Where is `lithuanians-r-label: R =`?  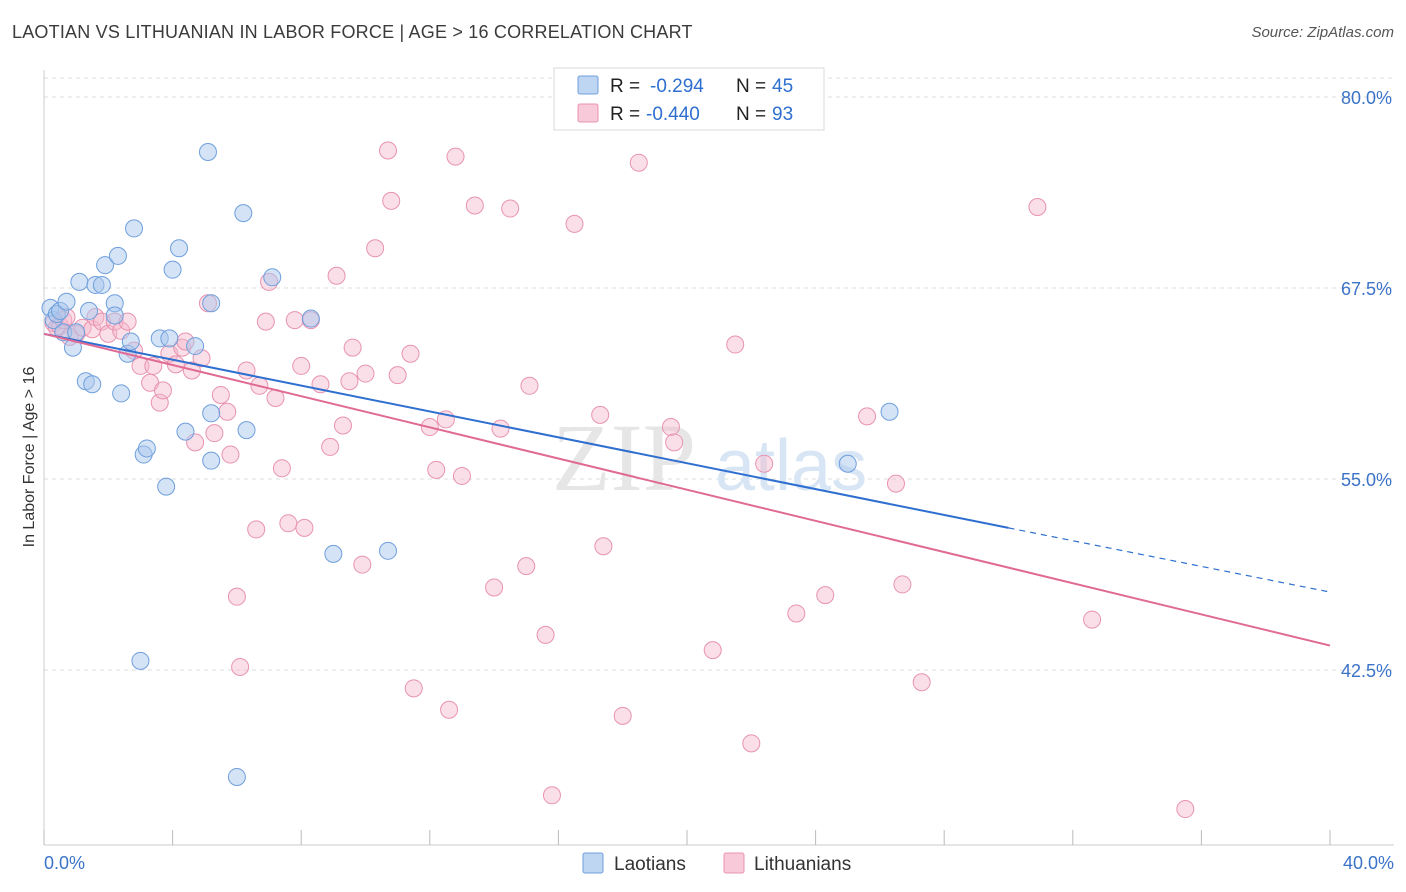
lithuanians-r-label: R = is located at coordinates (625, 114).